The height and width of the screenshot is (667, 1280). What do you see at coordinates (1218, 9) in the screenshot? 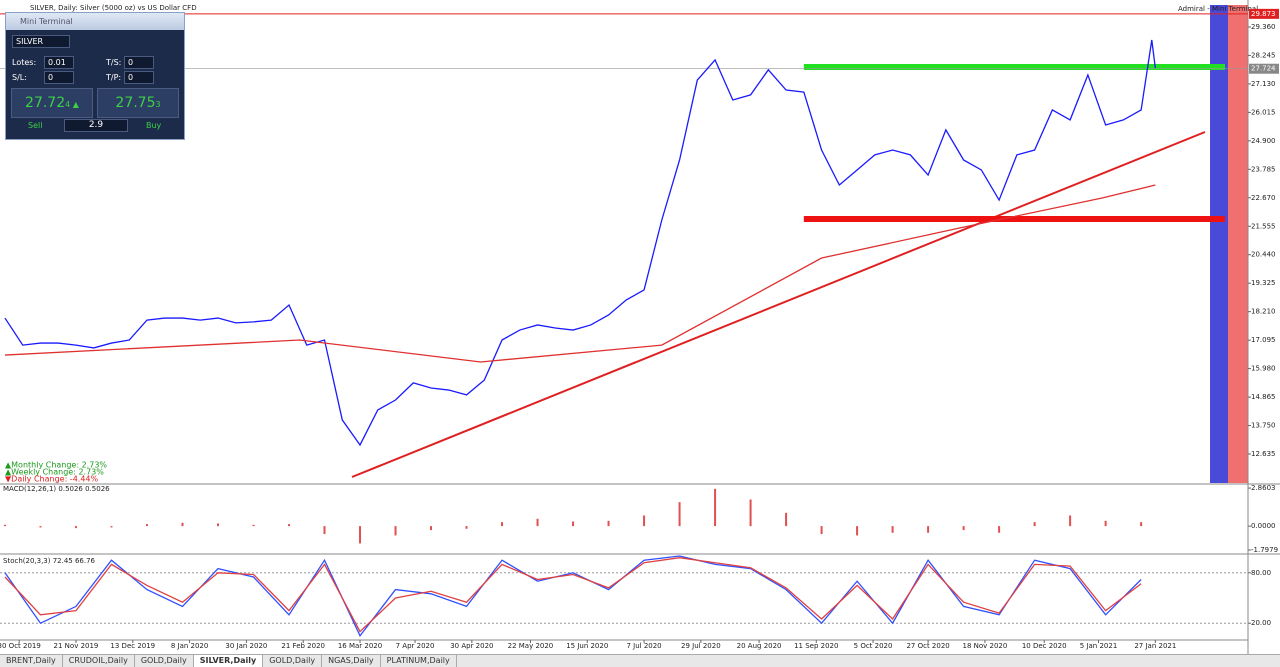
I see `top-right-label: Admiral - Mini Terminal` at bounding box center [1218, 9].